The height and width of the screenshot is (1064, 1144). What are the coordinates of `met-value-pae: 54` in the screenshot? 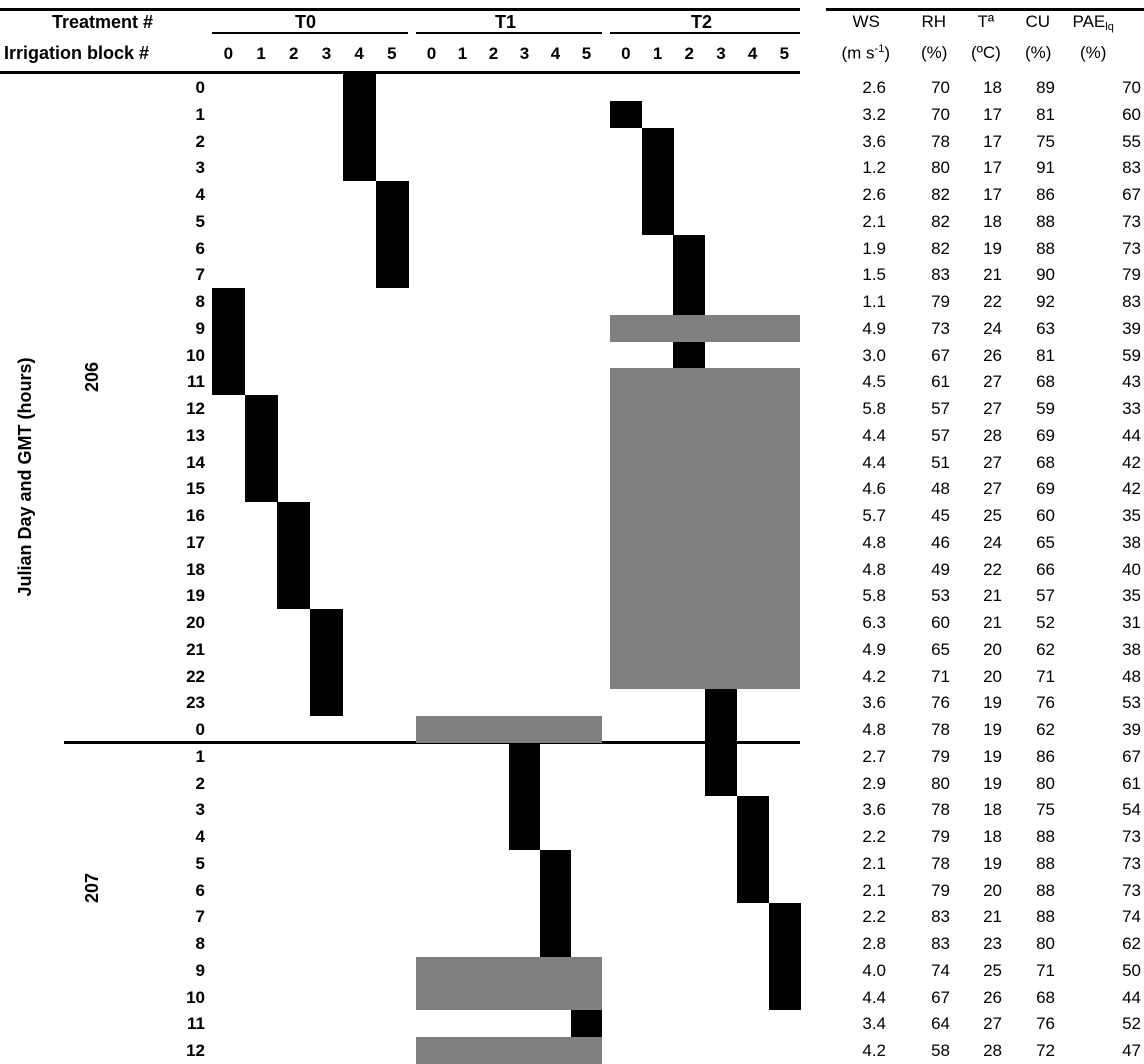 It's located at (1131, 810).